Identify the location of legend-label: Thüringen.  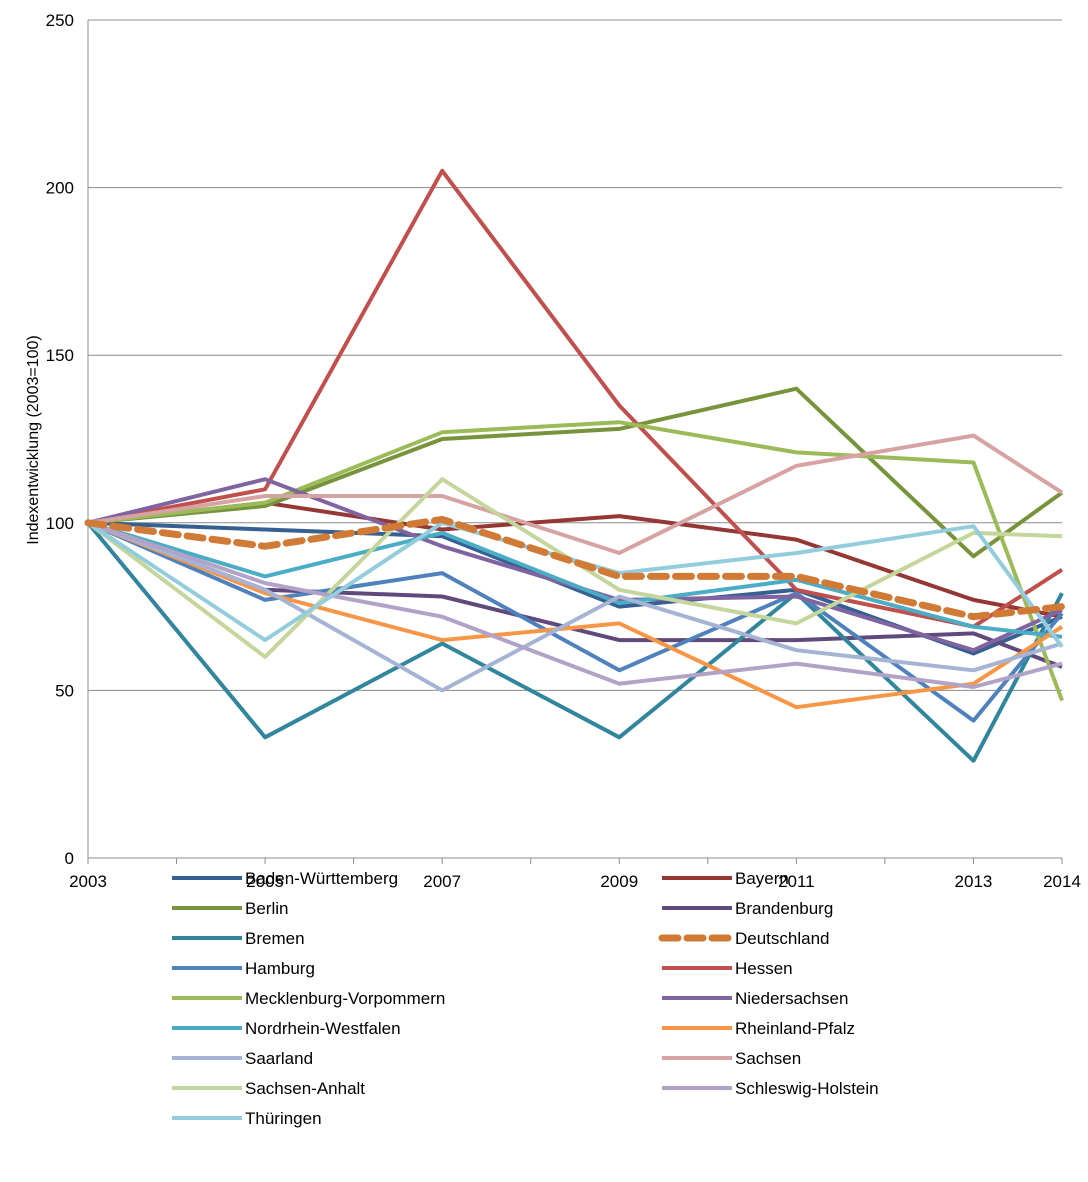
(283, 1118).